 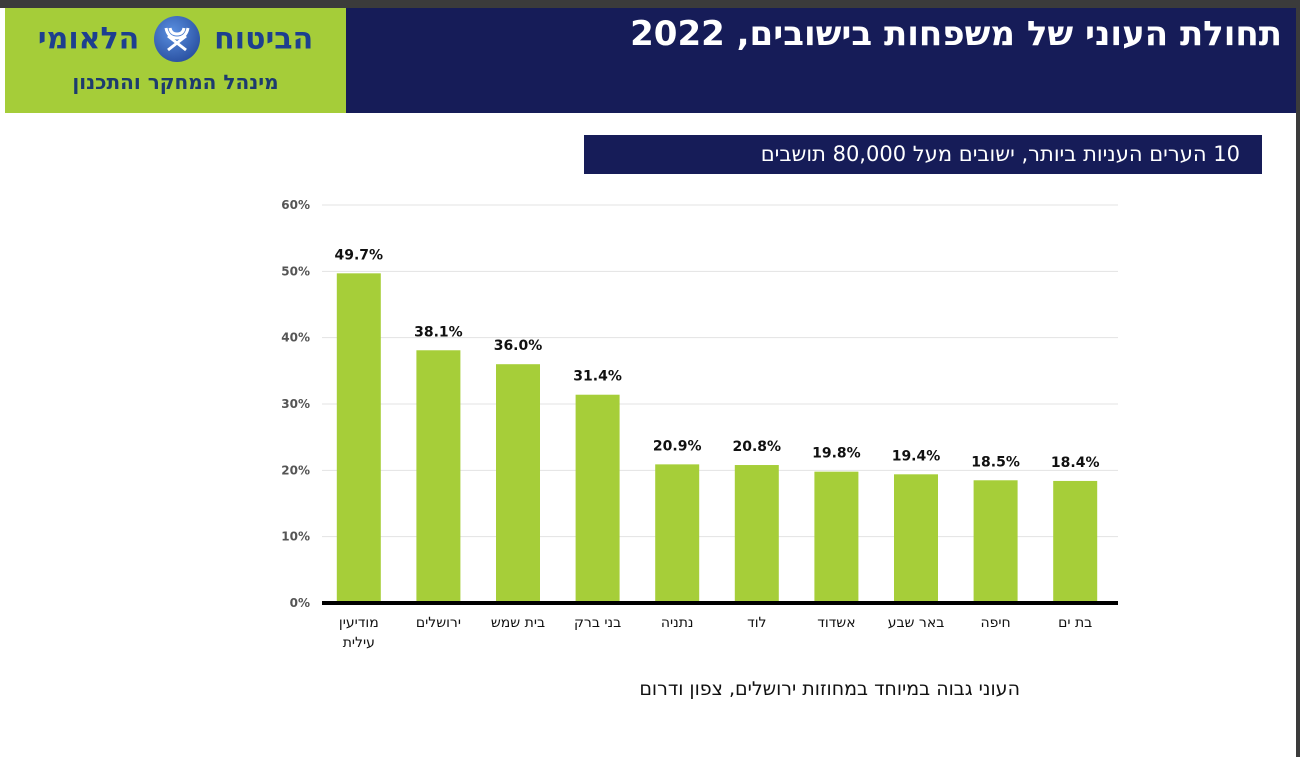 What do you see at coordinates (295, 470) in the screenshot?
I see `y-tick-label: 20%` at bounding box center [295, 470].